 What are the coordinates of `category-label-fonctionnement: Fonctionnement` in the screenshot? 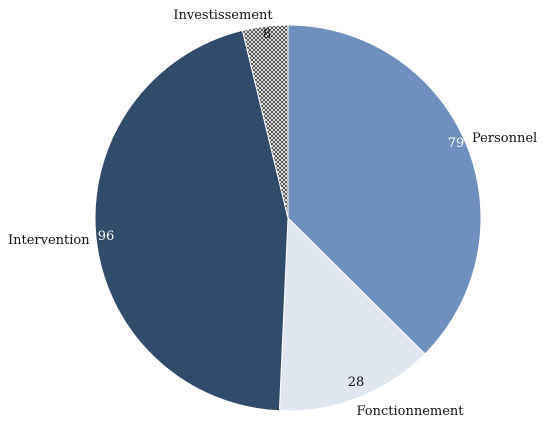 It's located at (410, 411).